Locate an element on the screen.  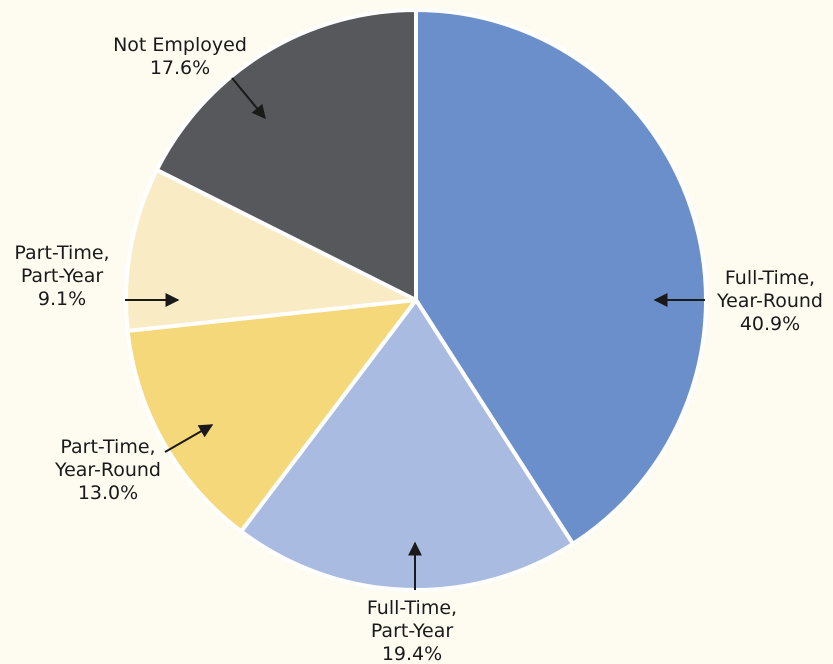
slice-label: Full-Time, Year-Round 40.9% is located at coordinates (769, 301).